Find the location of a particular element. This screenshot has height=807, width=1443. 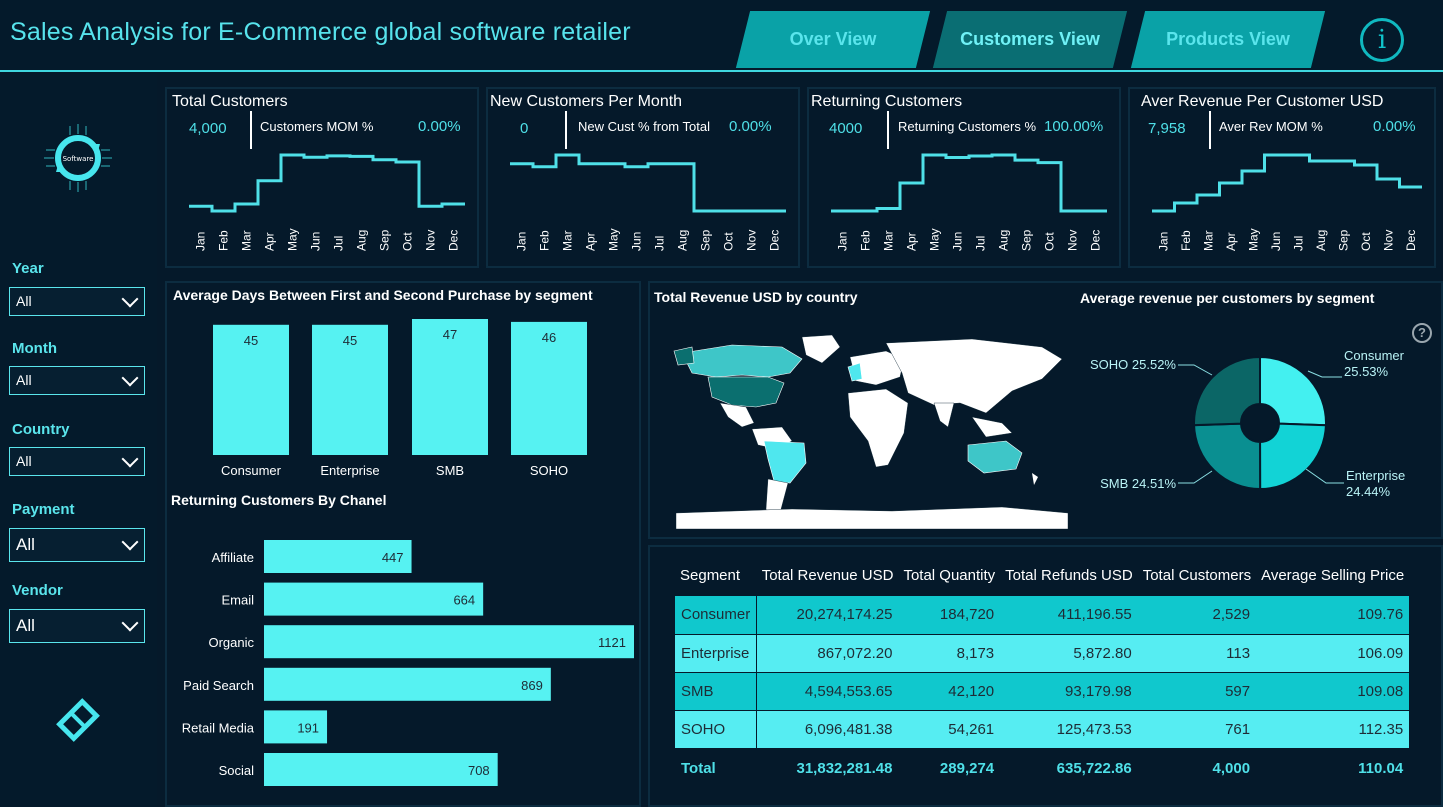

vendor-dropdown: All is located at coordinates (77, 626).